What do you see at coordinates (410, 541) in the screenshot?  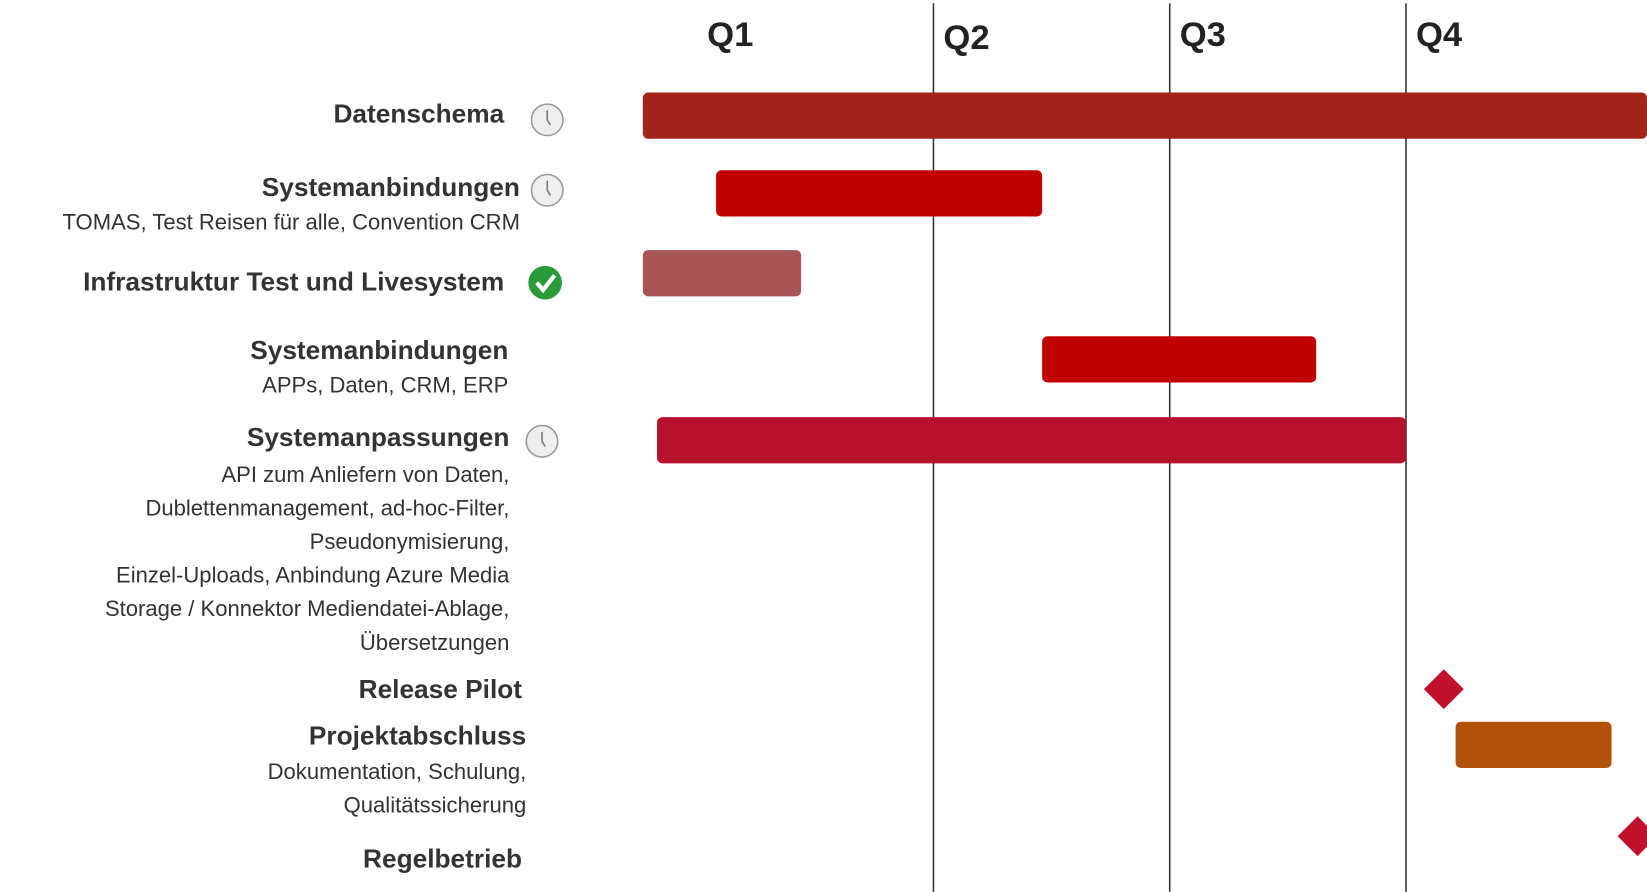 I see `task-description: Pseudonymisierung,` at bounding box center [410, 541].